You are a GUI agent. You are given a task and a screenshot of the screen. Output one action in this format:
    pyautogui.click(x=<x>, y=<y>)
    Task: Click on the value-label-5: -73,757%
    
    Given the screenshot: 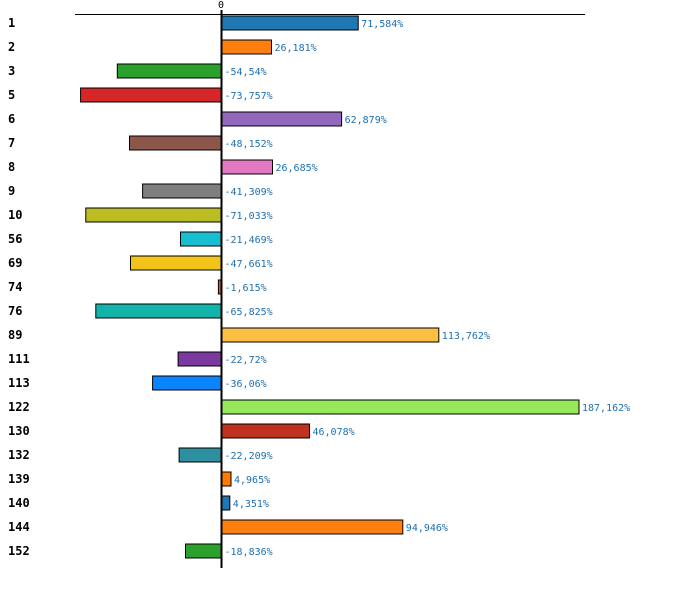 What is the action you would take?
    pyautogui.click(x=249, y=96)
    